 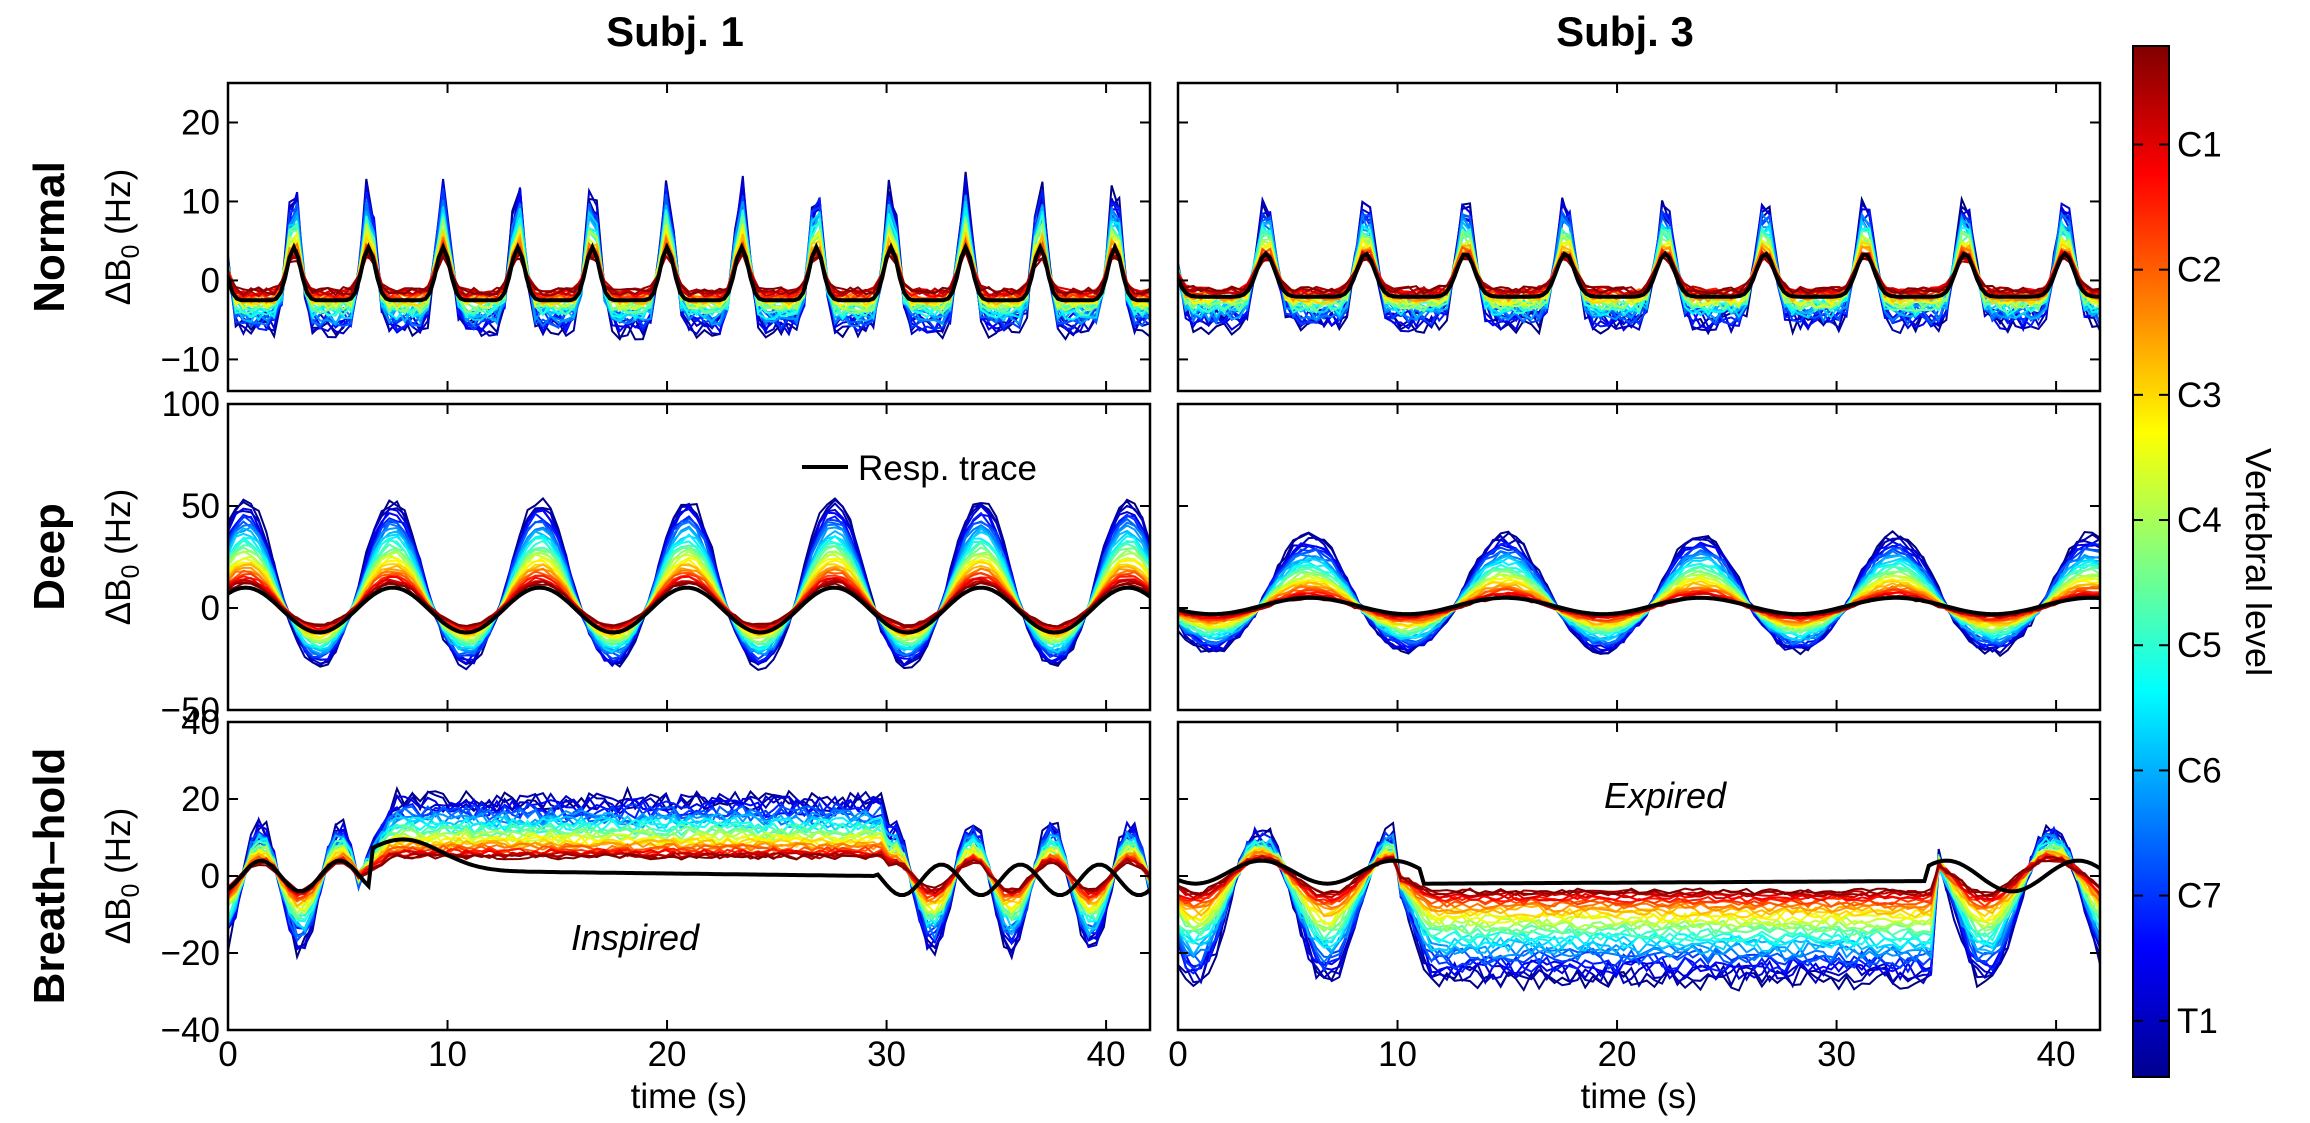 I want to click on colorbar-tick-label: T1, so click(x=2197, y=1021).